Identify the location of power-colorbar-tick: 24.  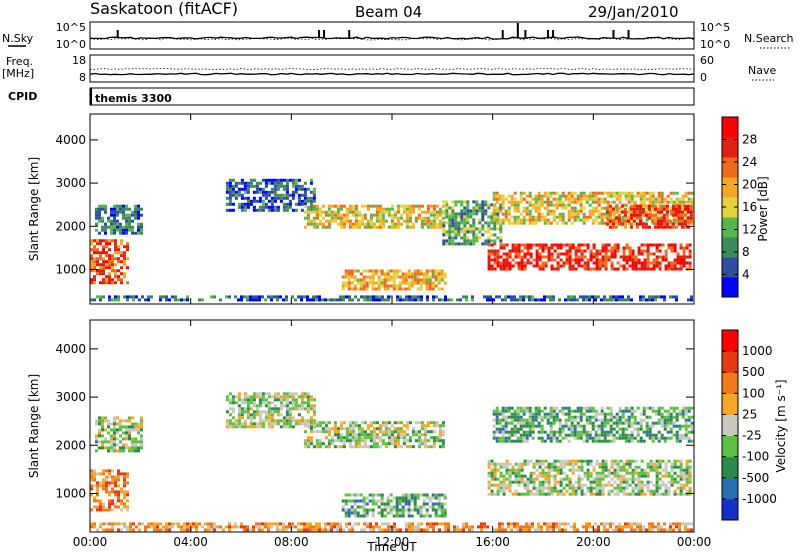
(749, 162).